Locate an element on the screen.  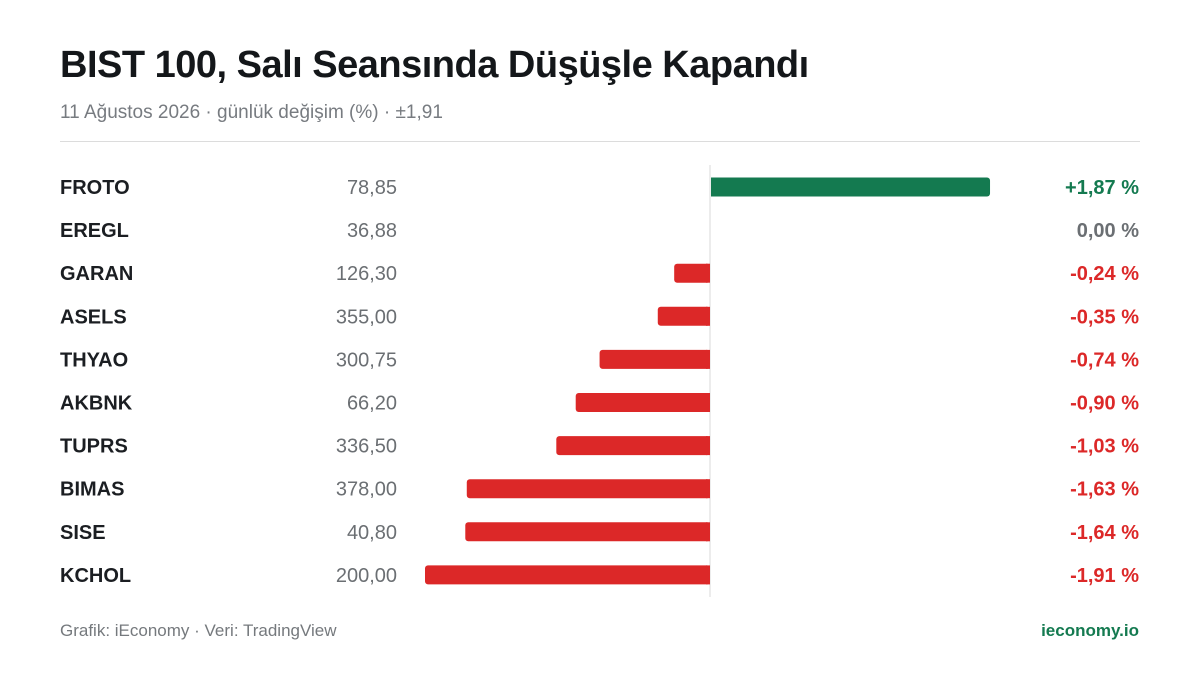
price-label: 300,75 is located at coordinates (366, 360).